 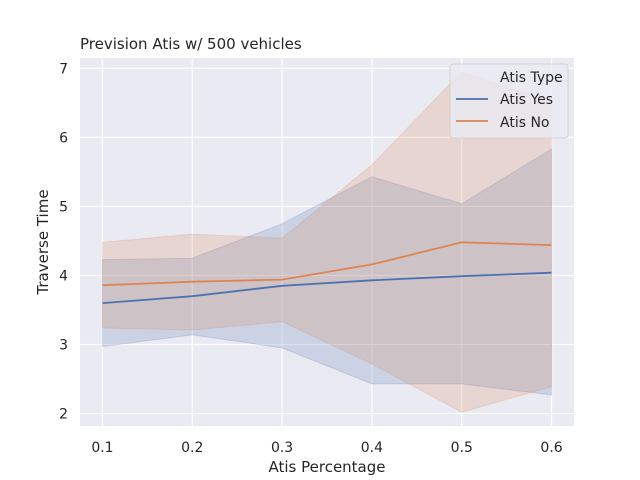 I want to click on x-axis-label: Atis Percentage, so click(x=326, y=467).